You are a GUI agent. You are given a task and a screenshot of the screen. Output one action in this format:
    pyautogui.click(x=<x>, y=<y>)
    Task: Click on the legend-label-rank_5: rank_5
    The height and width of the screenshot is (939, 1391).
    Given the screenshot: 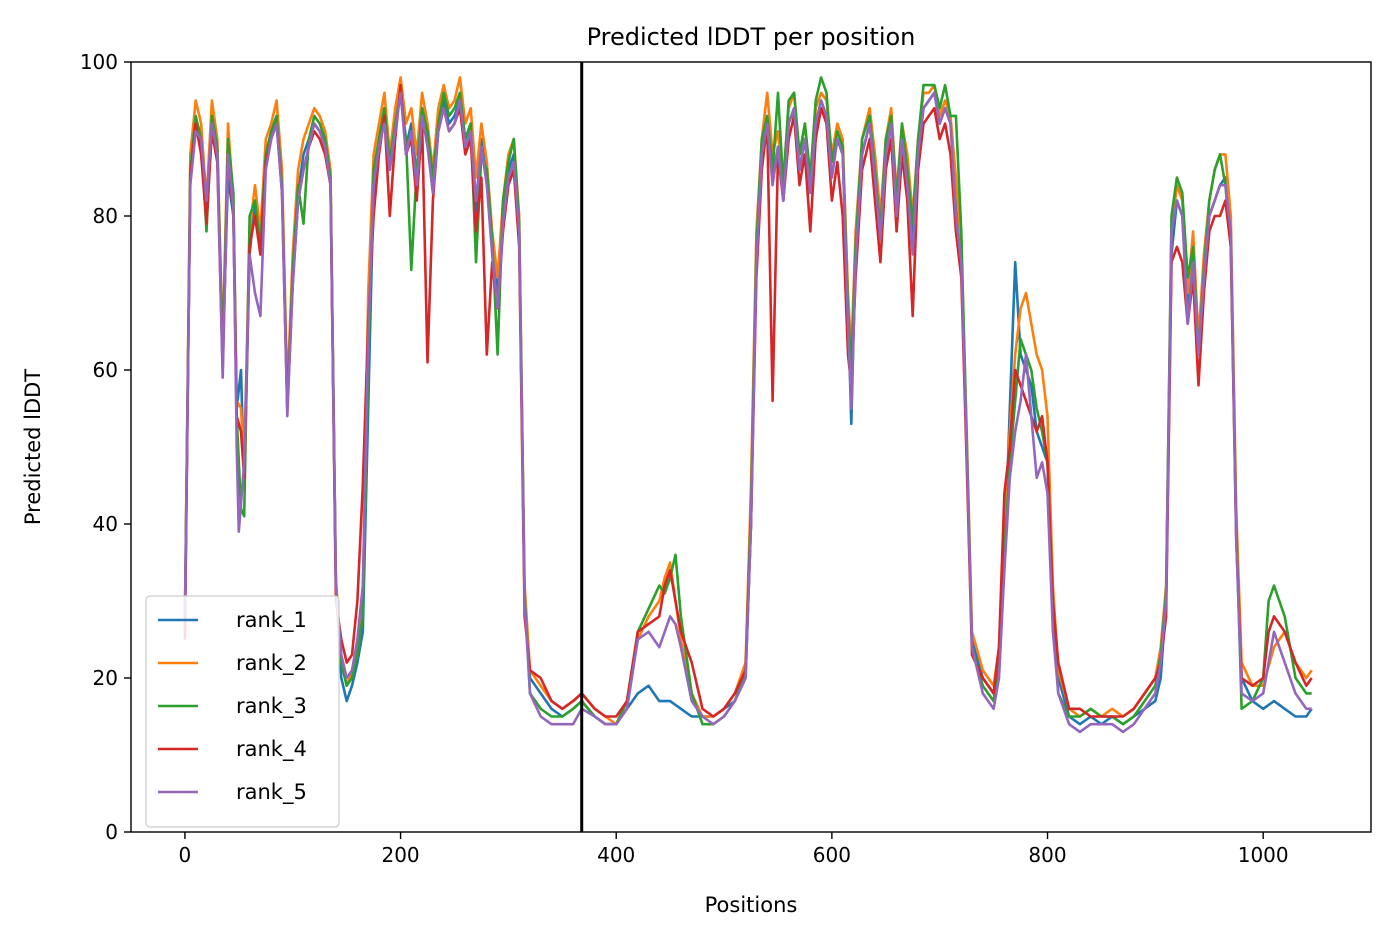 What is the action you would take?
    pyautogui.click(x=271, y=792)
    